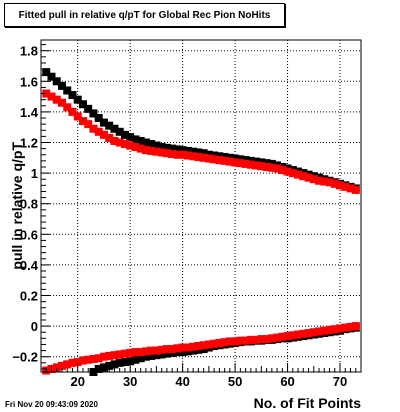 This screenshot has width=400, height=412. I want to click on x-tick-label: 30, so click(130, 381).